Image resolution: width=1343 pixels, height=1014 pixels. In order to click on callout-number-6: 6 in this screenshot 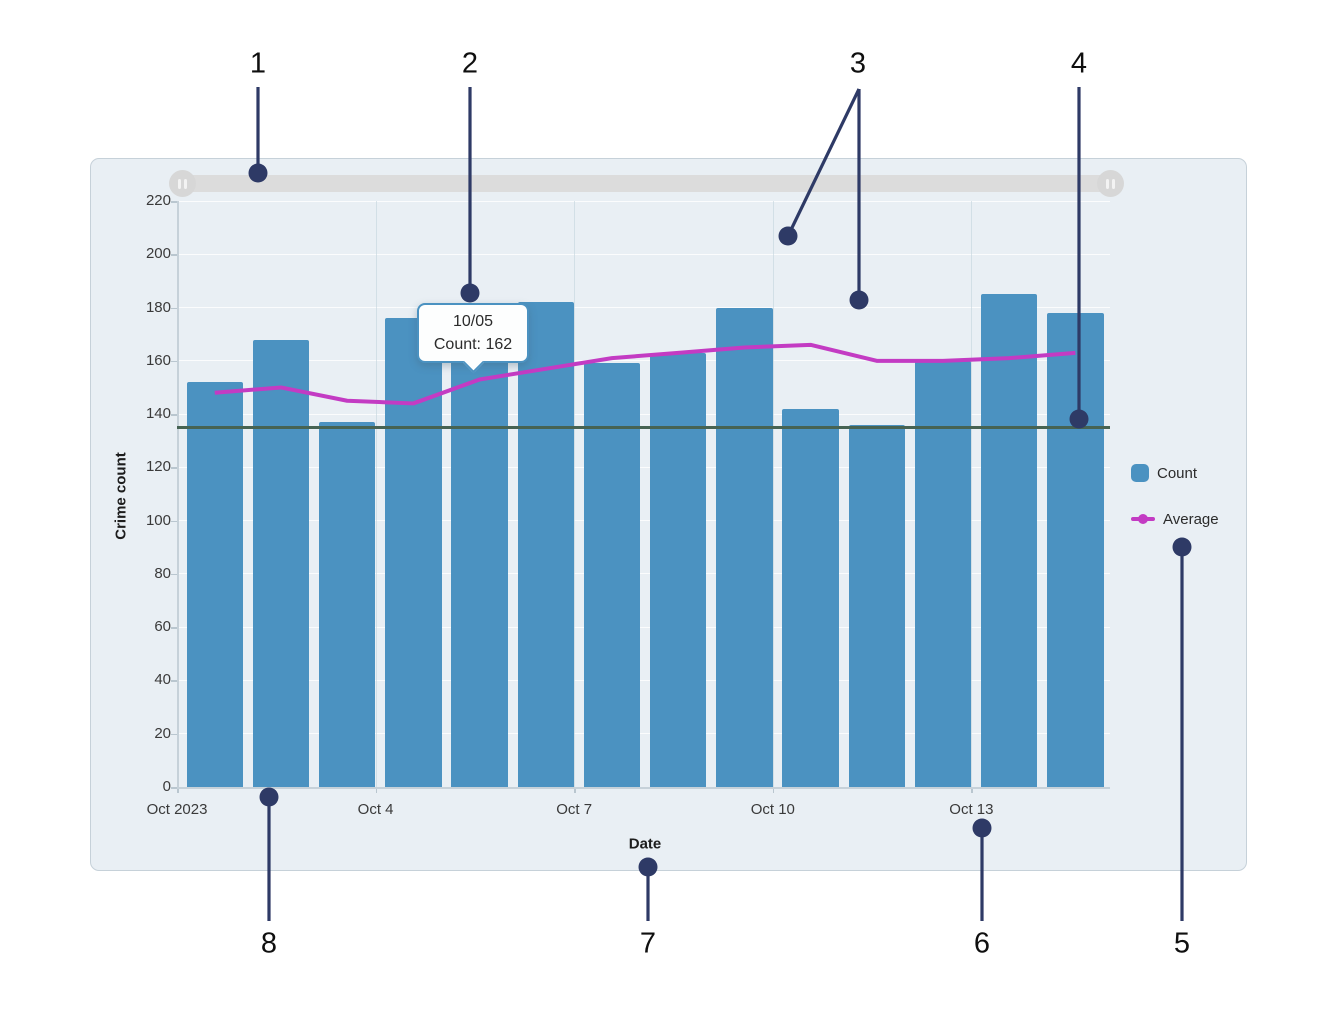, I will do `click(982, 943)`.